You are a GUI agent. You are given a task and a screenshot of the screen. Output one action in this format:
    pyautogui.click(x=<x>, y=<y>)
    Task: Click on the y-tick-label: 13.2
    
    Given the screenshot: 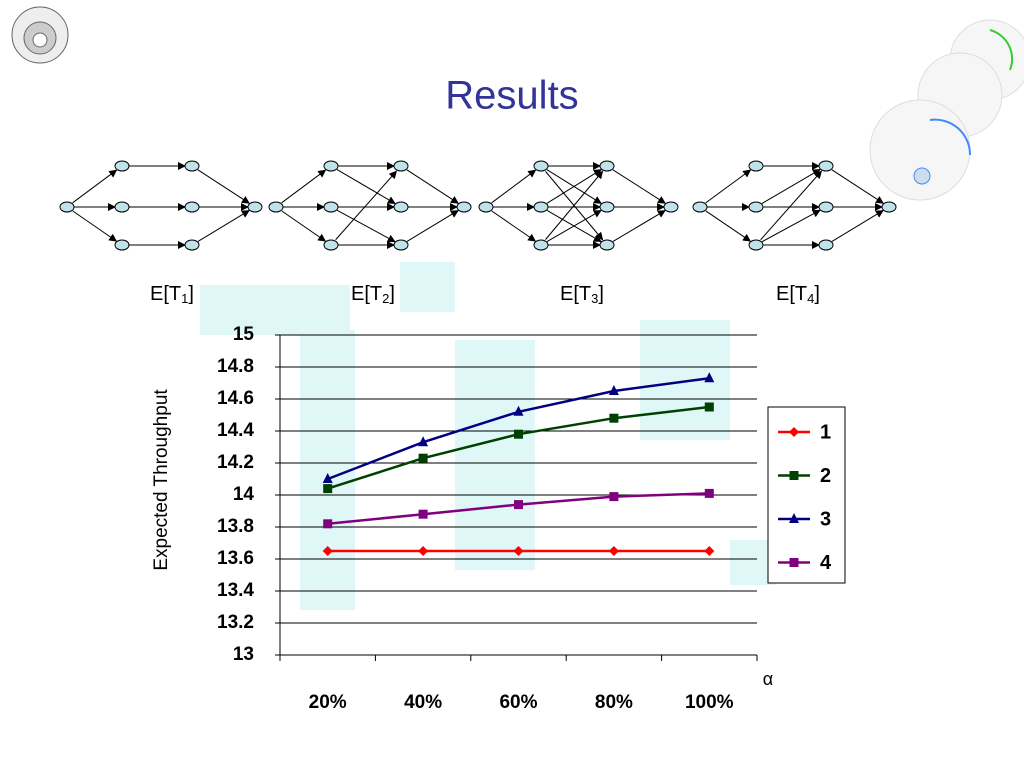 What is the action you would take?
    pyautogui.click(x=235, y=622)
    